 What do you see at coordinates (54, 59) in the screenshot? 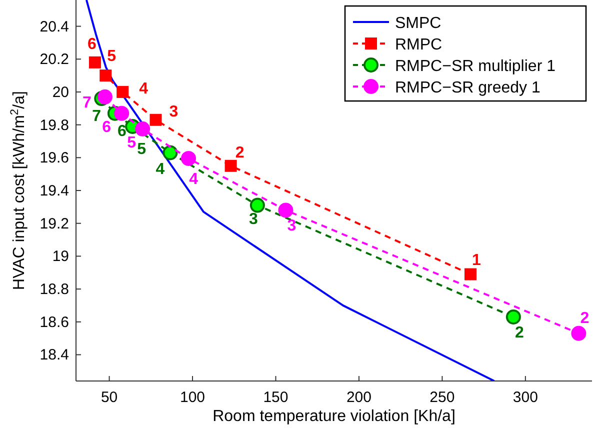
I see `y-tick-label: 20.2` at bounding box center [54, 59].